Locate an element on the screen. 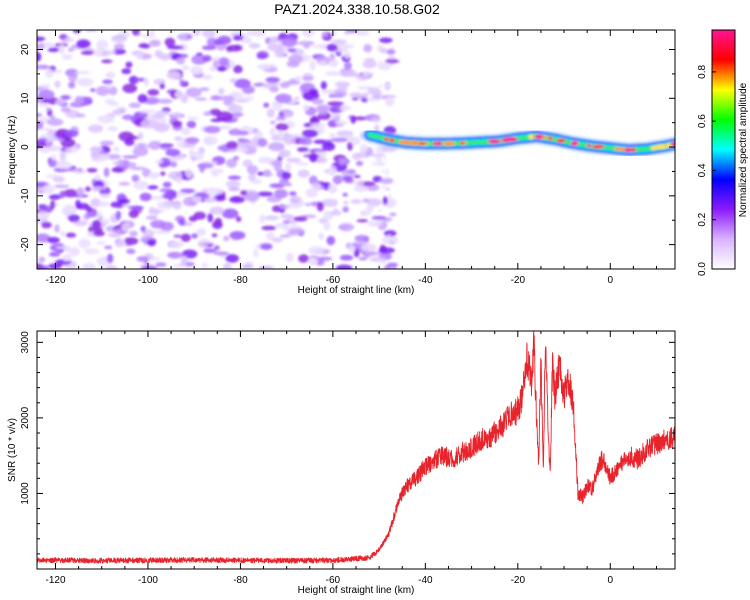 Image resolution: width=750 pixels, height=600 pixels. spectrogram-x-tick-label: 0 is located at coordinates (610, 280).